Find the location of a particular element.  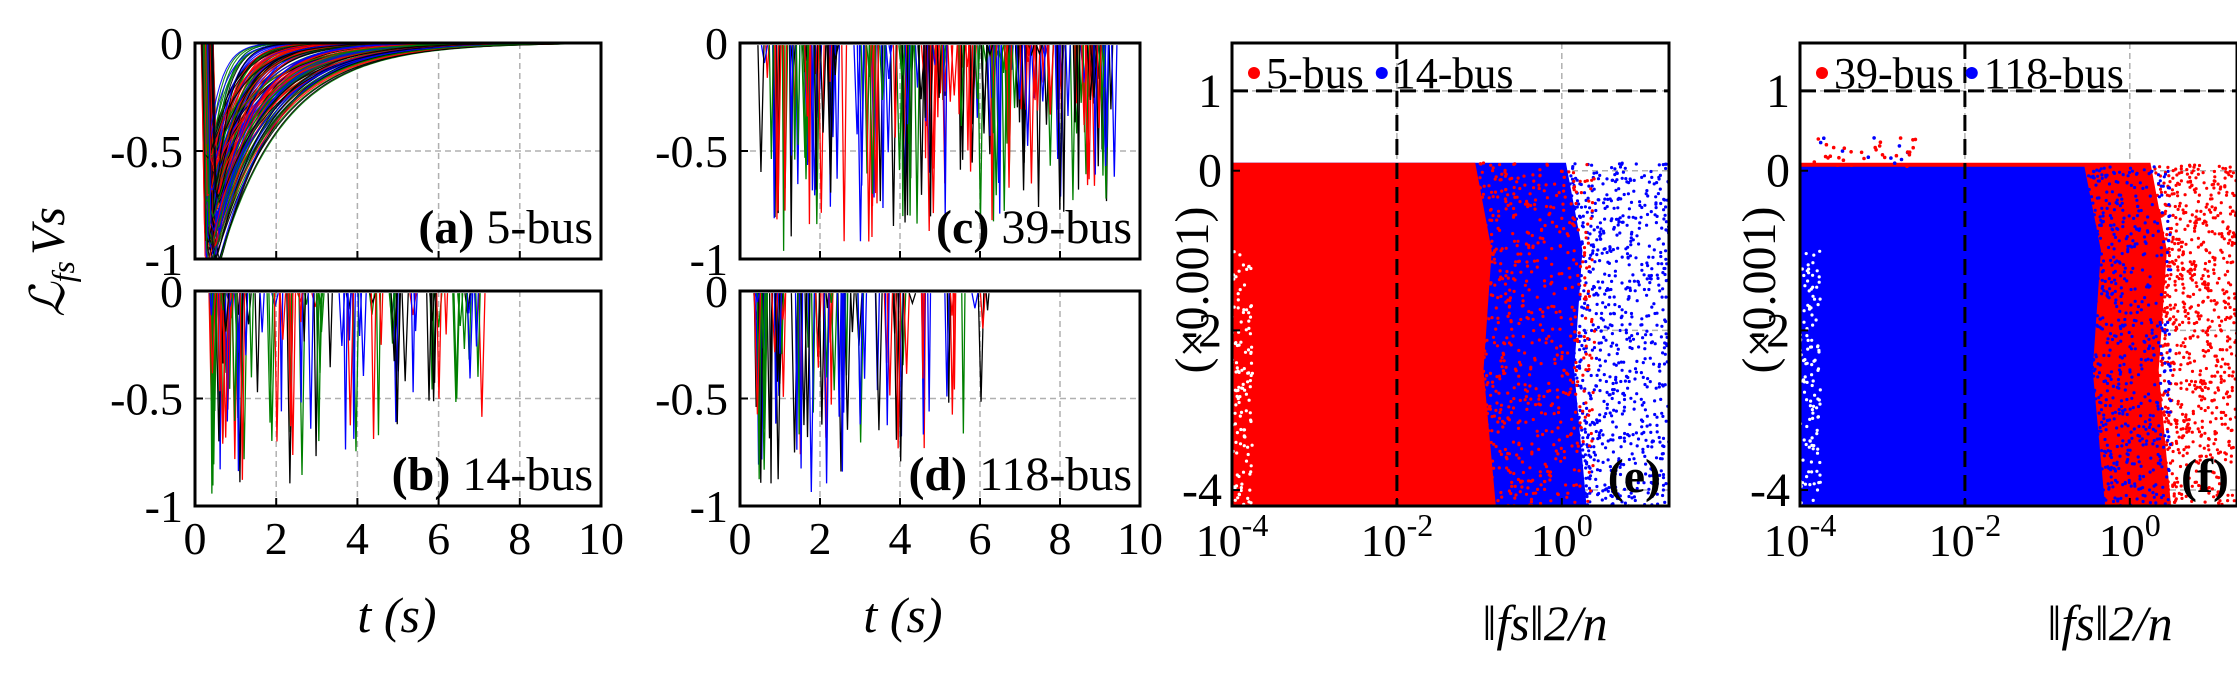

plot-area-e is located at coordinates (1450, 274).